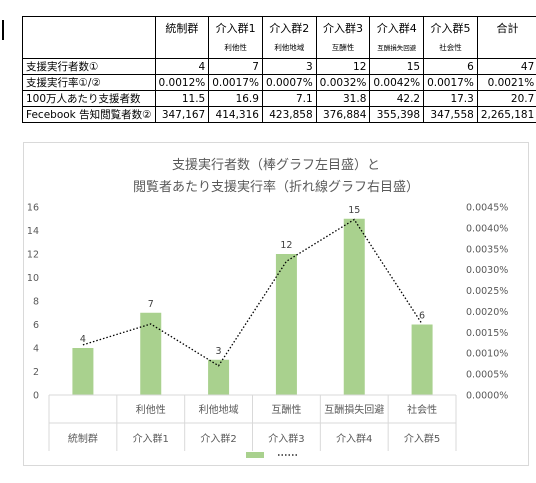 The height and width of the screenshot is (483, 536). What do you see at coordinates (182, 28) in the screenshot?
I see `group-header-main: 統制群` at bounding box center [182, 28].